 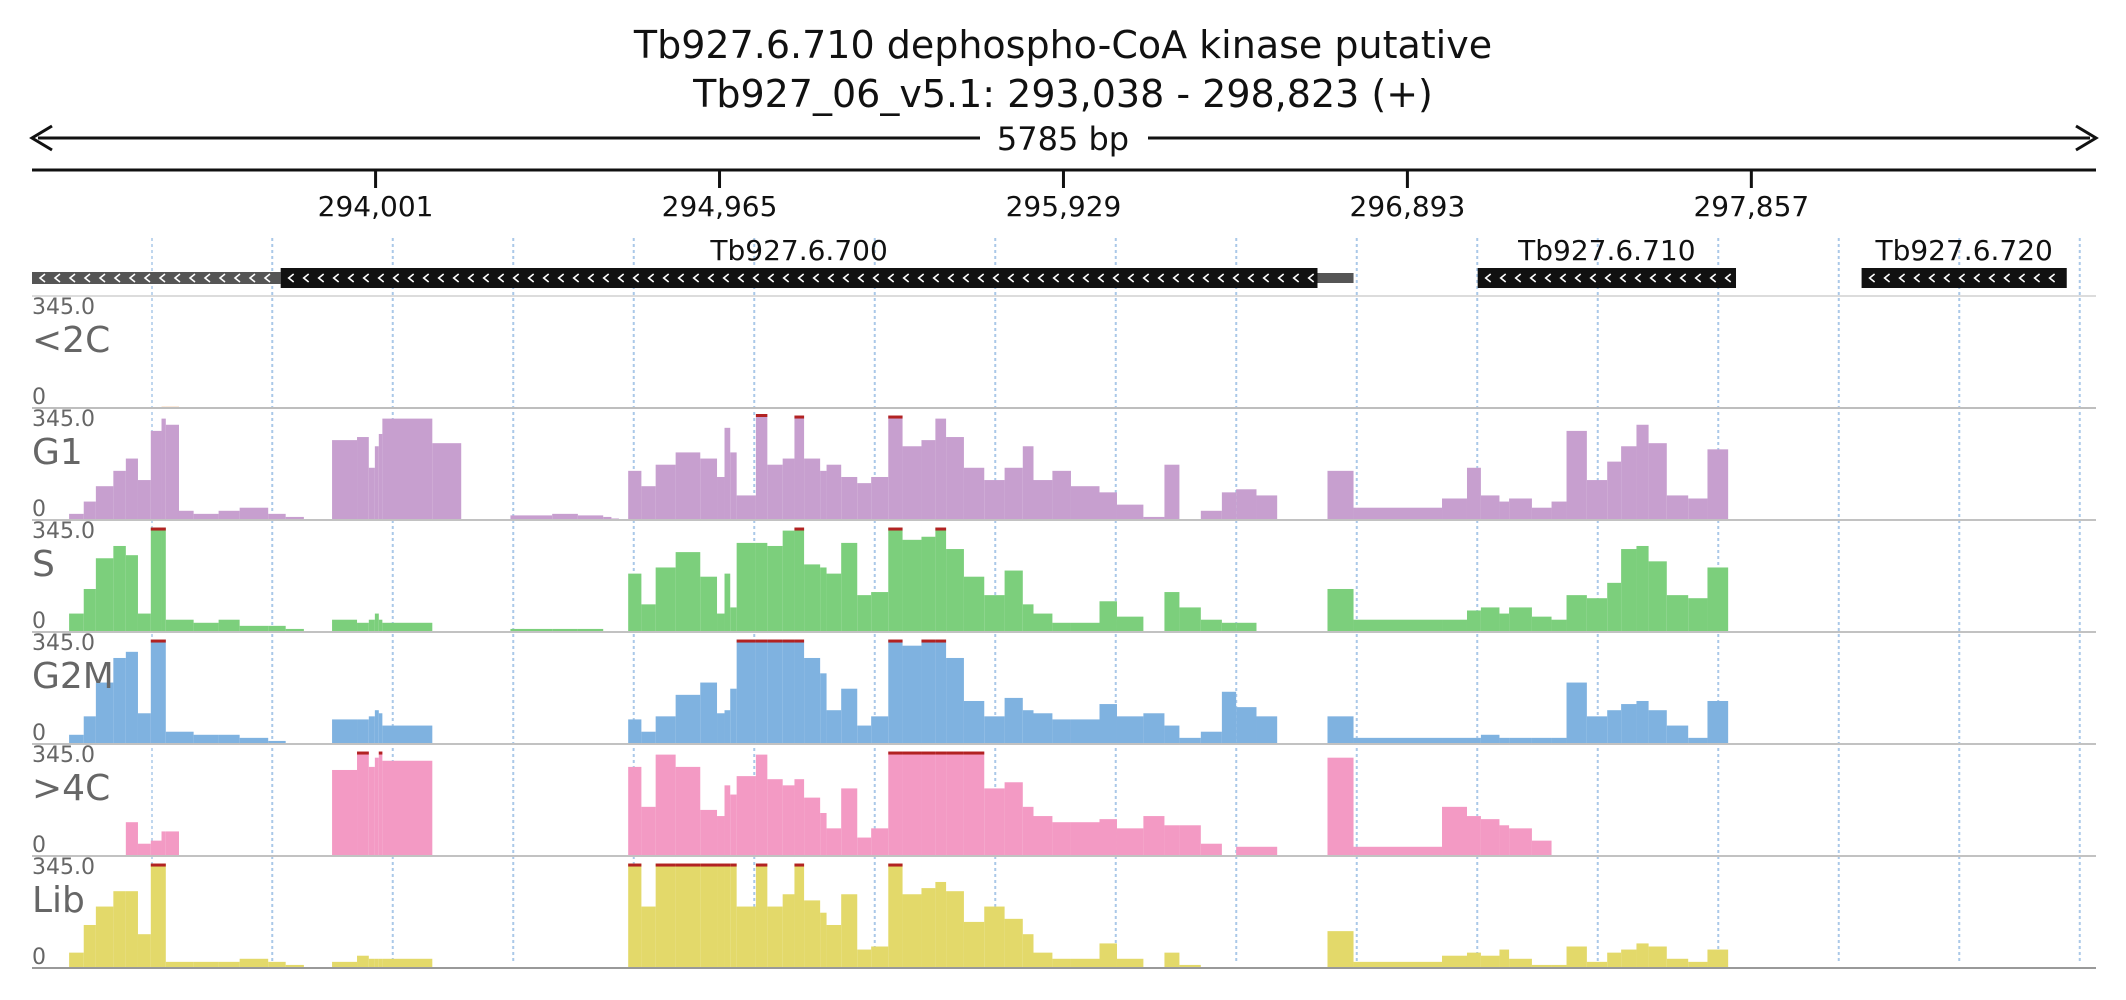 I want to click on track-ymin-label: 0, so click(x=39, y=509).